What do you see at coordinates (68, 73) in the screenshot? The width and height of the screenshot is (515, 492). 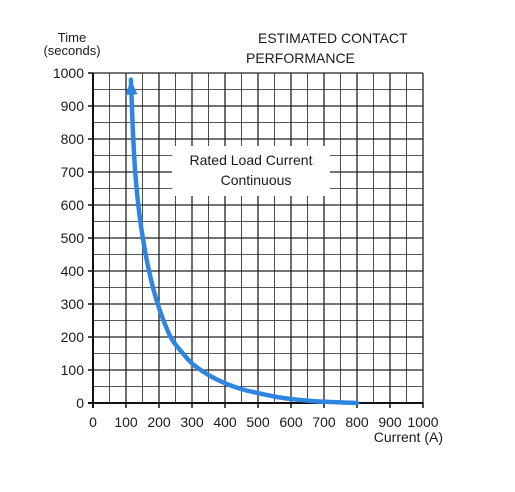 I see `y-tick-label: 1000` at bounding box center [68, 73].